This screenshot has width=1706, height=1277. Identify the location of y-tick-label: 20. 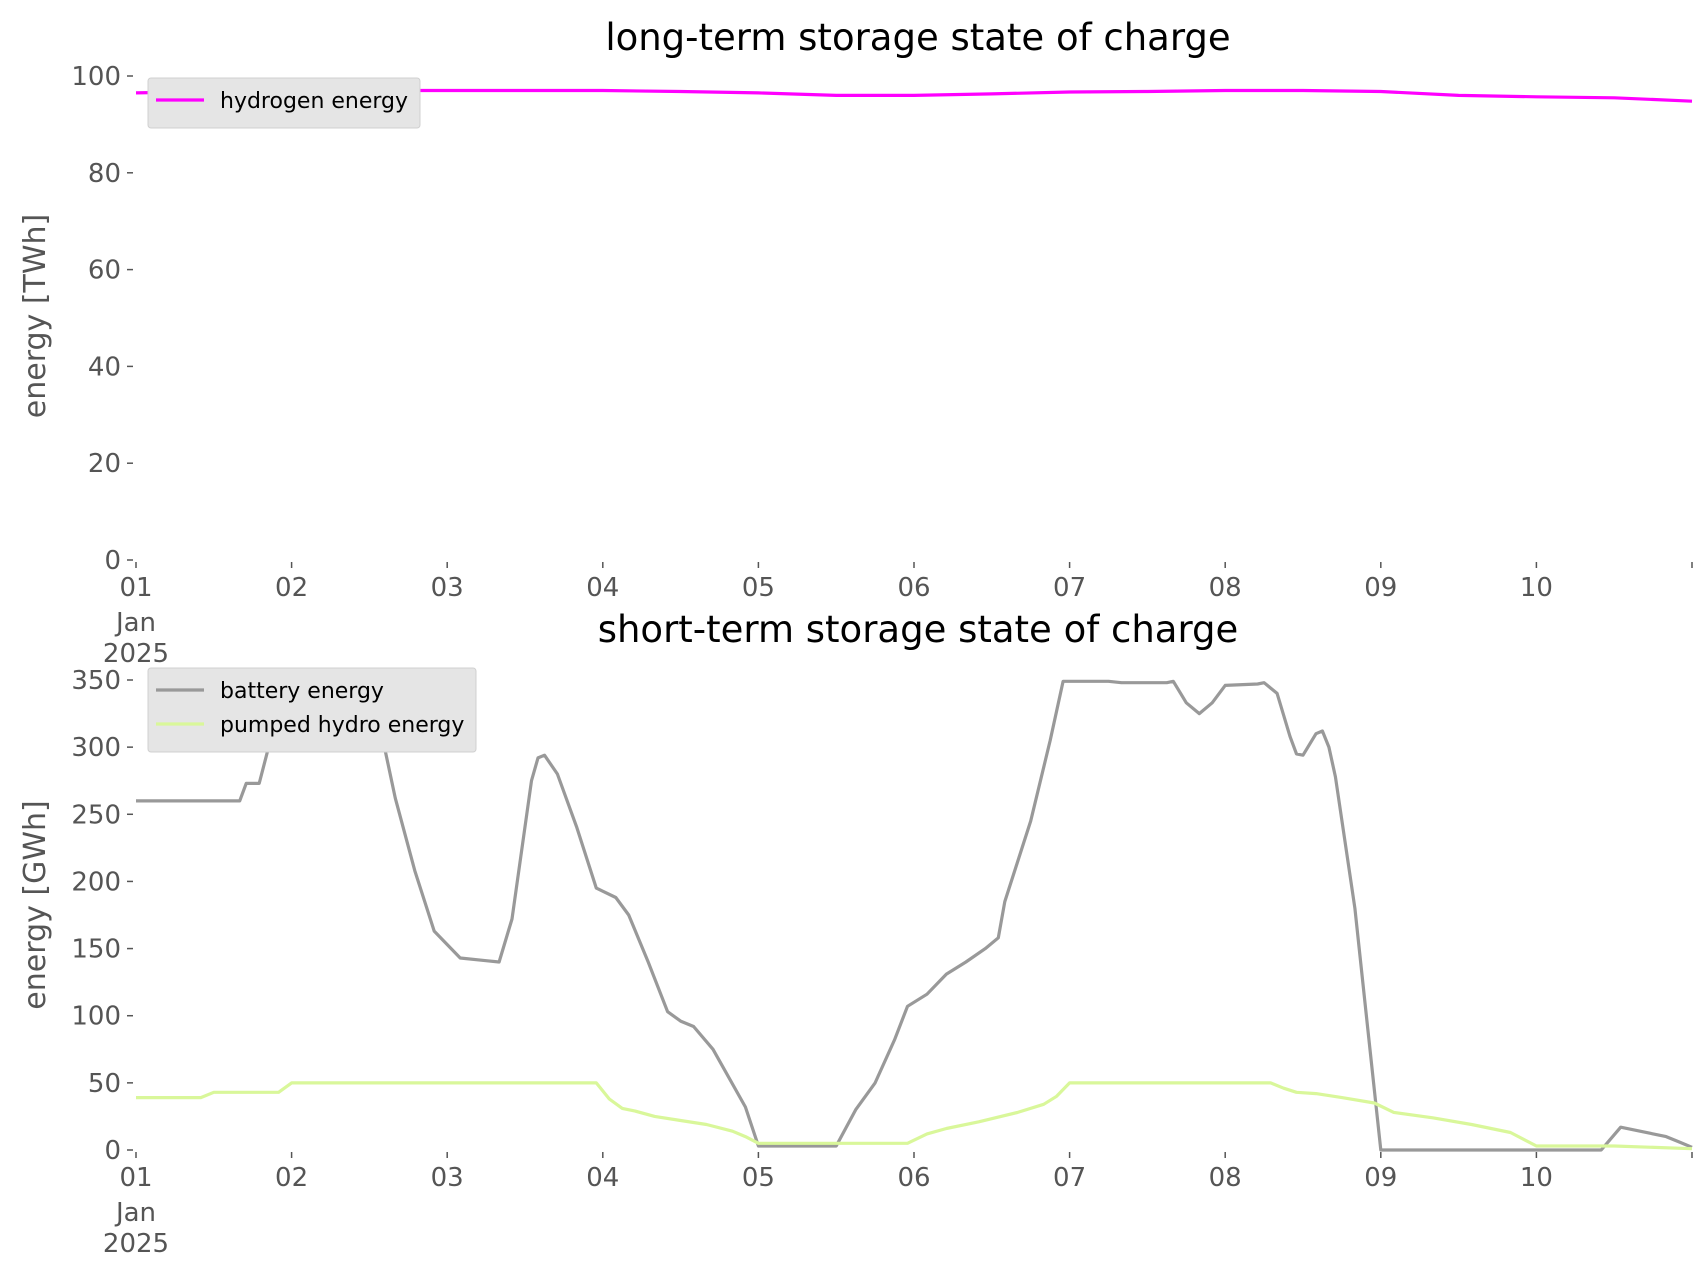
(104, 464).